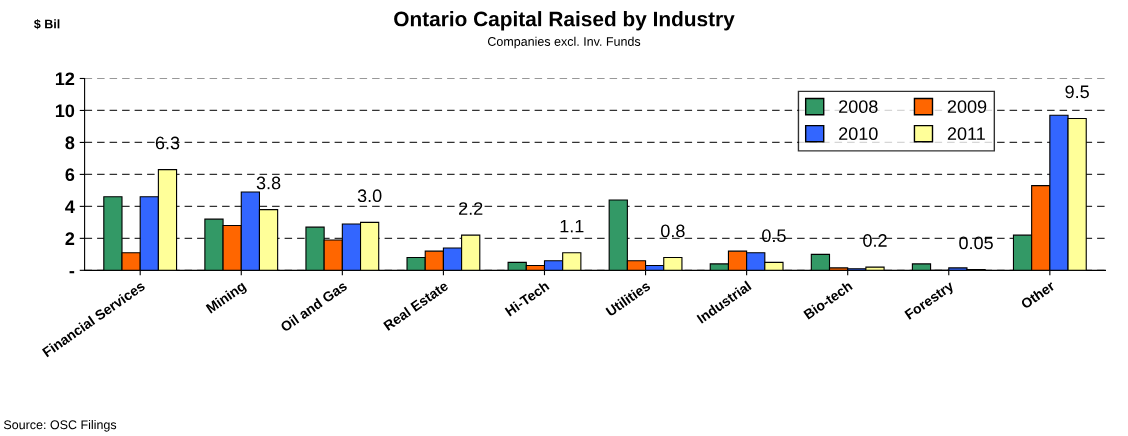  Describe the element at coordinates (369, 196) in the screenshot. I see `data-label: 3.0` at that location.